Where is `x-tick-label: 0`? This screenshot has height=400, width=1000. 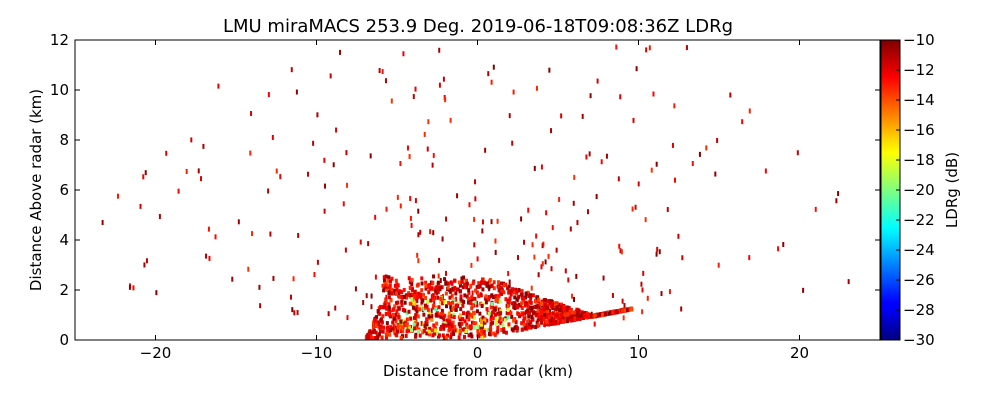
x-tick-label: 0 is located at coordinates (478, 353).